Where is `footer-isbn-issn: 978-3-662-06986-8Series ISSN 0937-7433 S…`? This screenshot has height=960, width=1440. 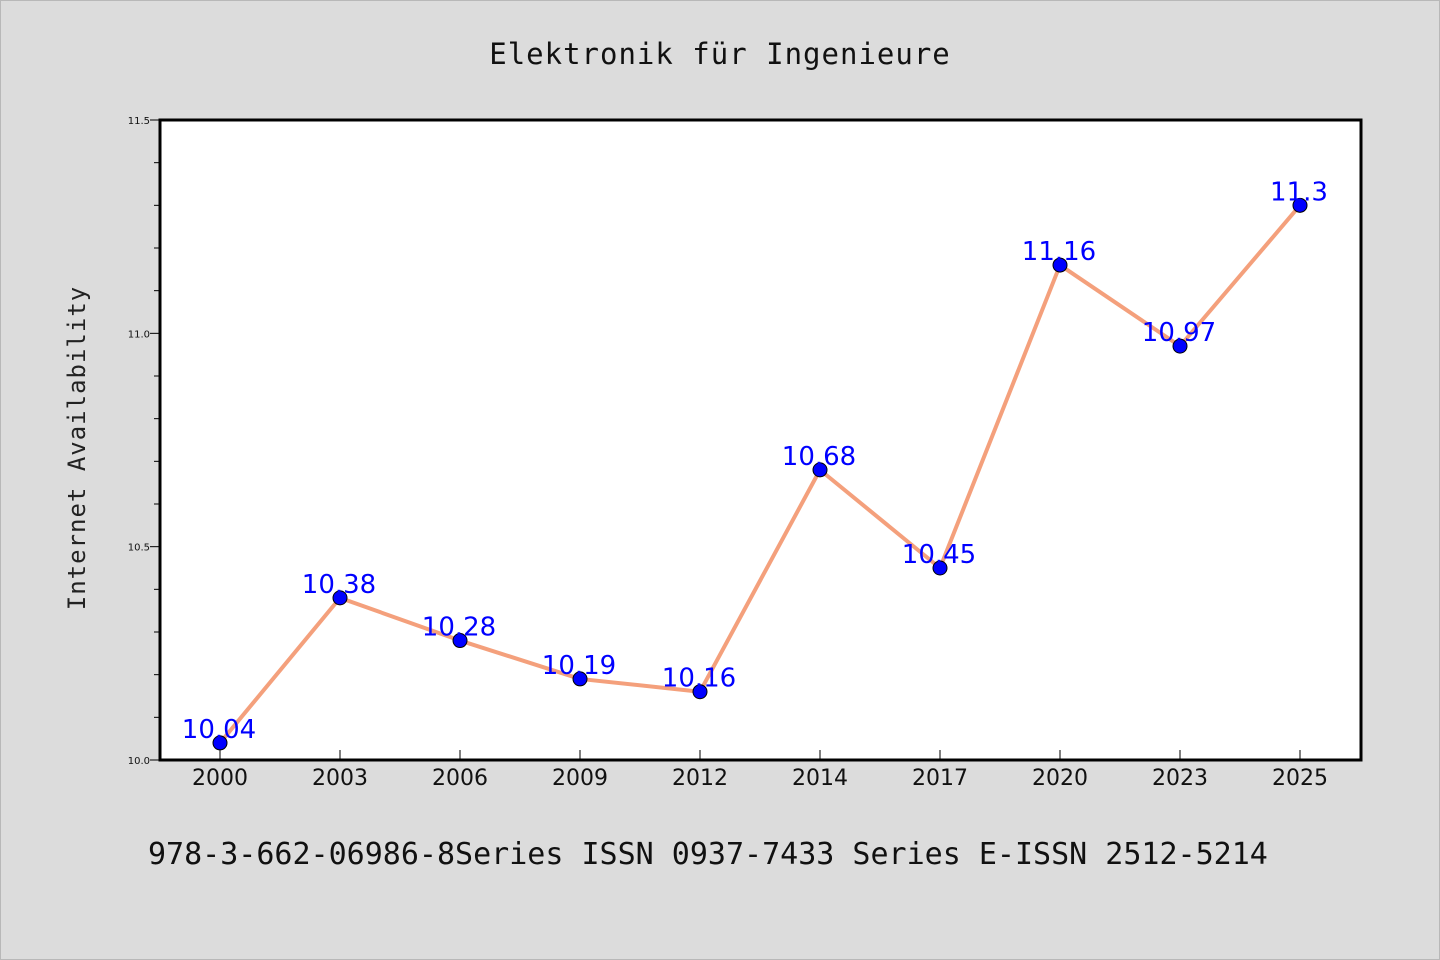 footer-isbn-issn: 978-3-662-06986-8Series ISSN 0937-7433 S… is located at coordinates (708, 854).